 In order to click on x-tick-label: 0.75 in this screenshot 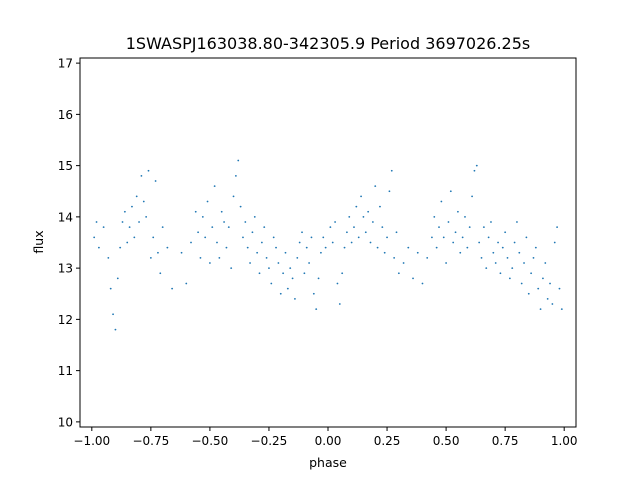, I will do `click(505, 441)`.